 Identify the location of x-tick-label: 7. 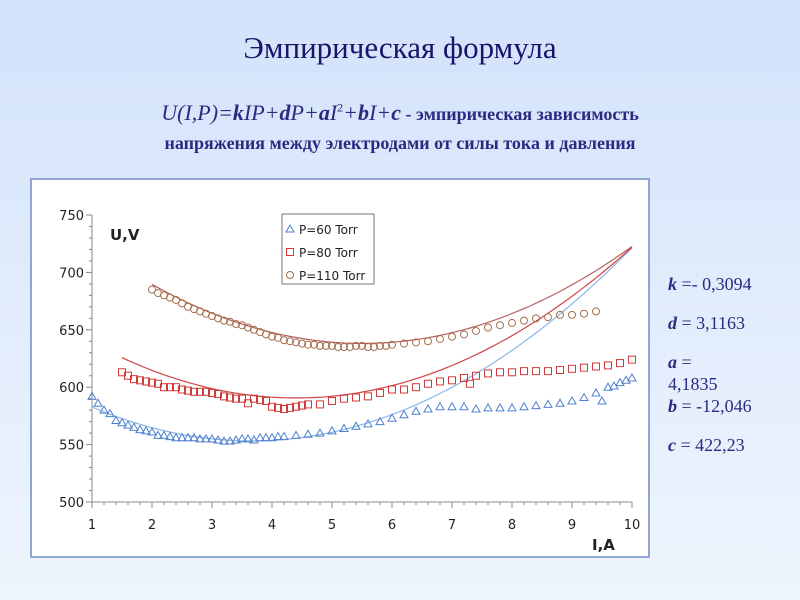
(452, 525).